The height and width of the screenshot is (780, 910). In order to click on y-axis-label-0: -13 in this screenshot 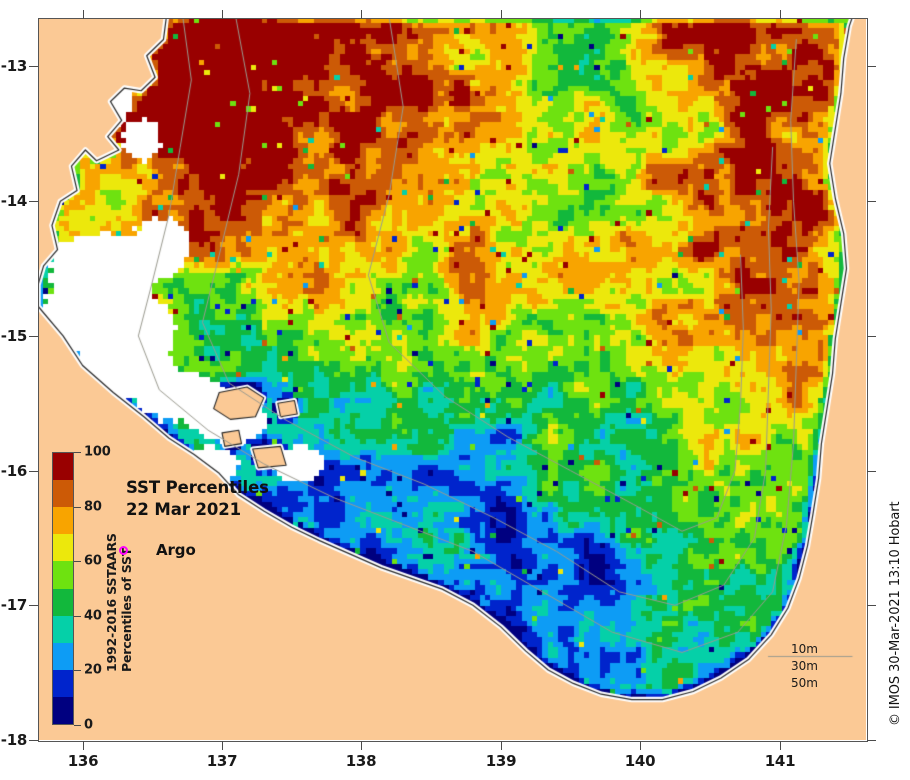, I will do `click(14, 66)`.